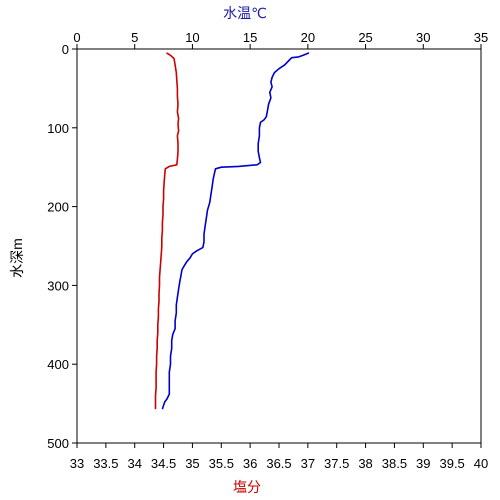 The height and width of the screenshot is (500, 500). Describe the element at coordinates (192, 463) in the screenshot. I see `bottom-tick-label: 35` at that location.